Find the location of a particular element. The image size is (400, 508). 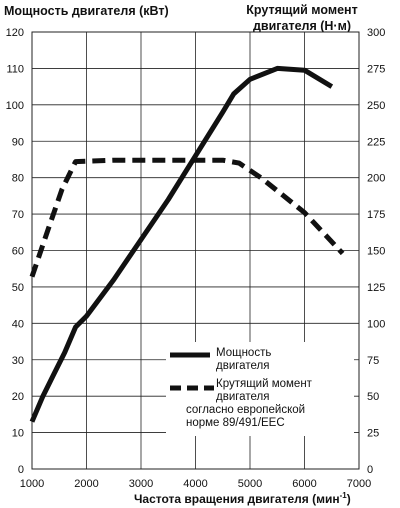

right-axis-title-line2: двигателя (Н·м) is located at coordinates (302, 26).